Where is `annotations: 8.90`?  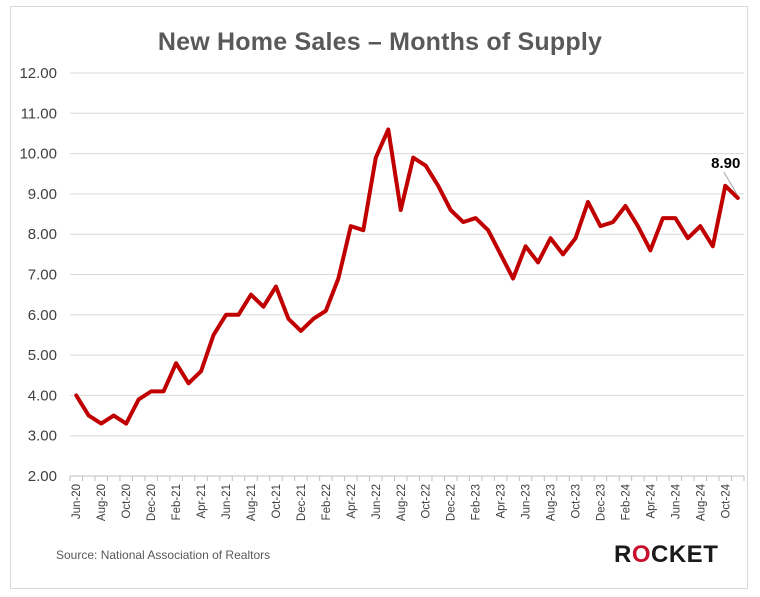
annotations: 8.90 is located at coordinates (725, 175).